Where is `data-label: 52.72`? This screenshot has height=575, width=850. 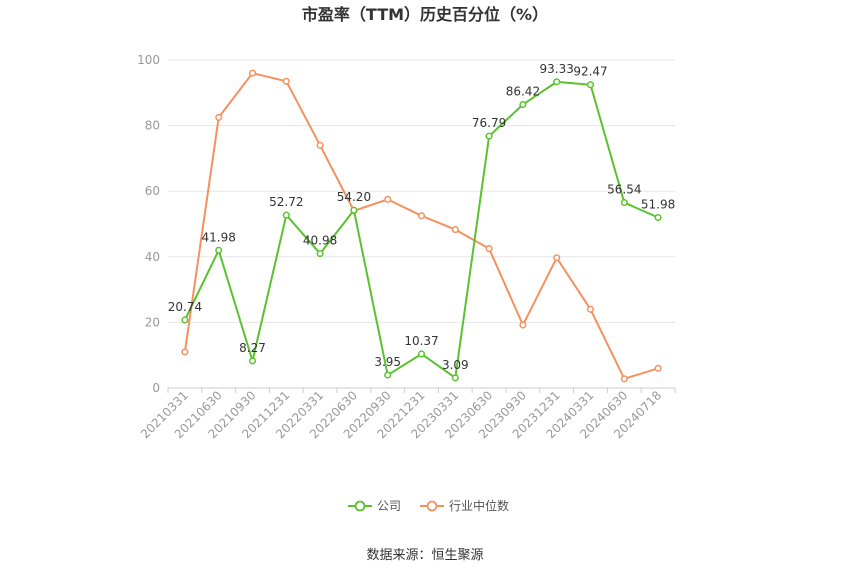
data-label: 52.72 is located at coordinates (286, 202).